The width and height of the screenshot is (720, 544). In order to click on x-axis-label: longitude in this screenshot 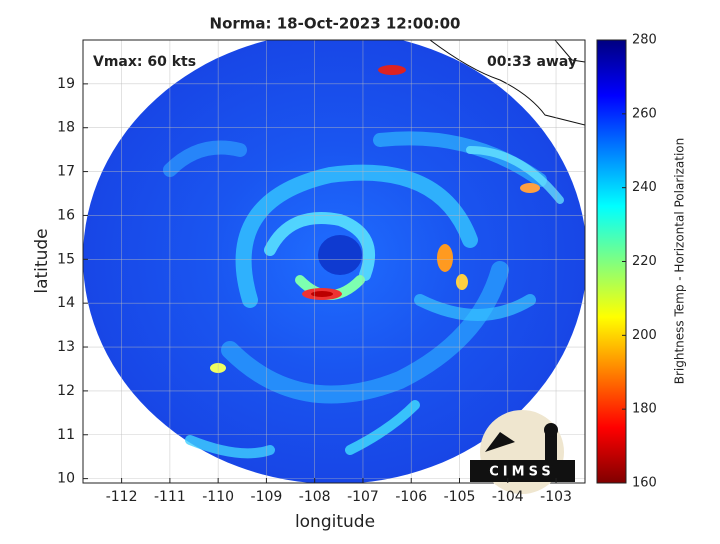, I will do `click(335, 522)`.